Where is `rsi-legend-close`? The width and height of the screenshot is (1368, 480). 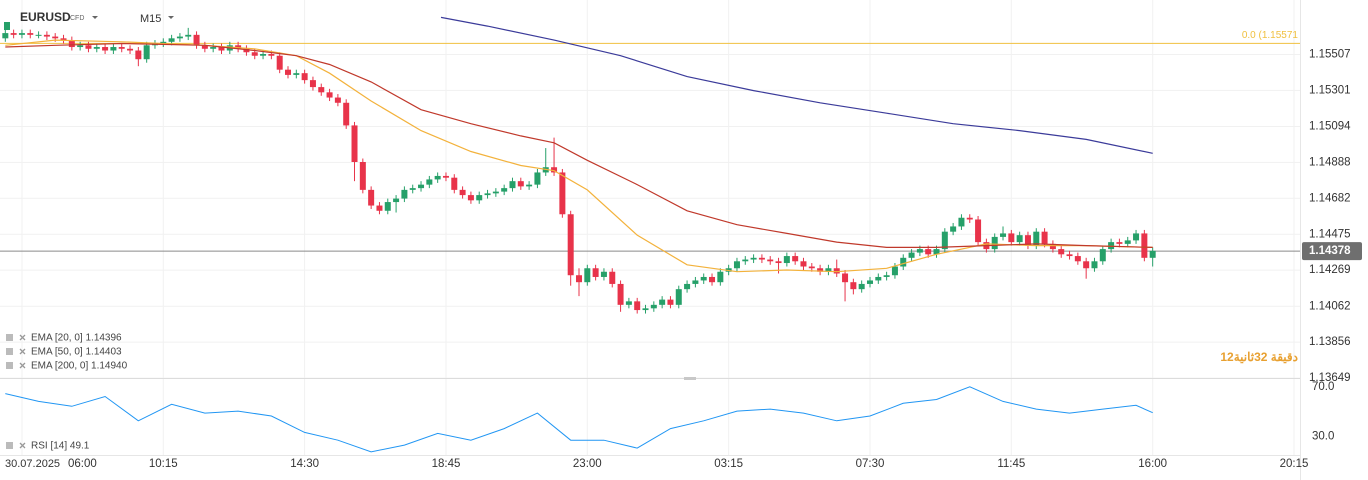 rsi-legend-close is located at coordinates (22, 445).